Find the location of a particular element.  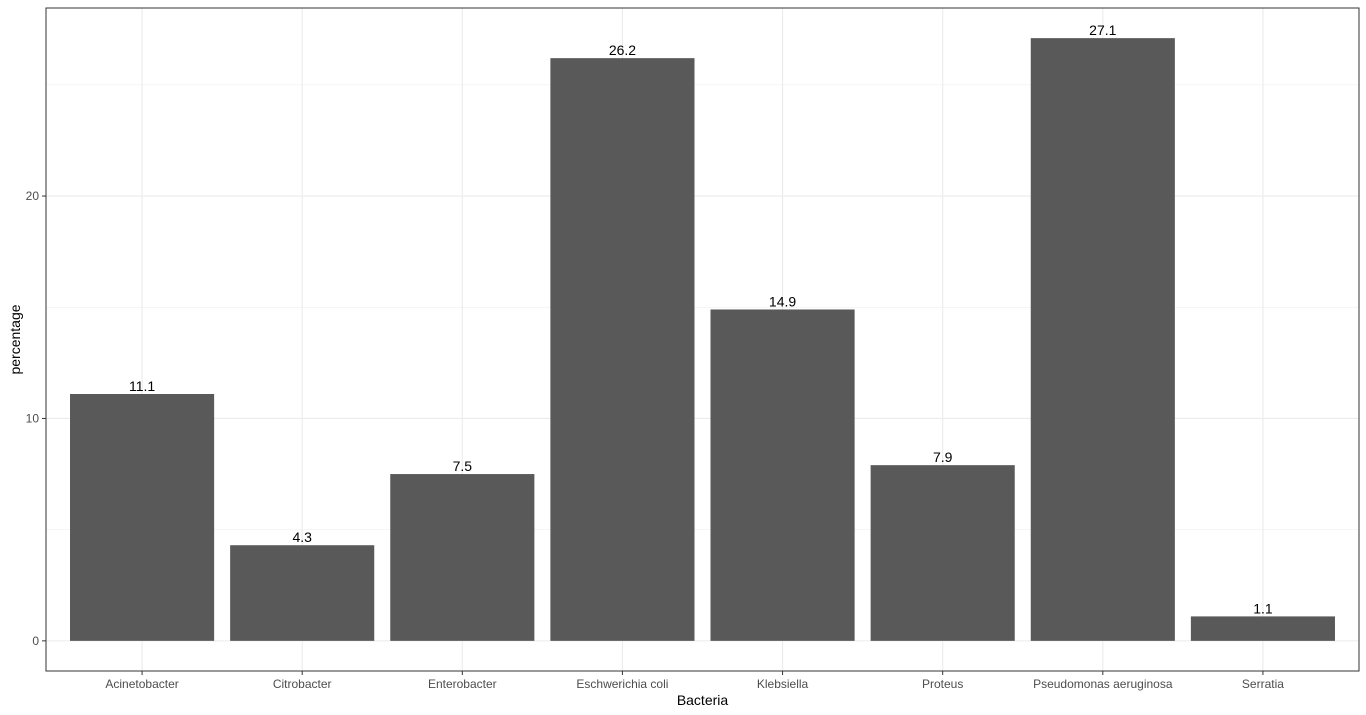

y-tick-label: 0 is located at coordinates (35, 641).